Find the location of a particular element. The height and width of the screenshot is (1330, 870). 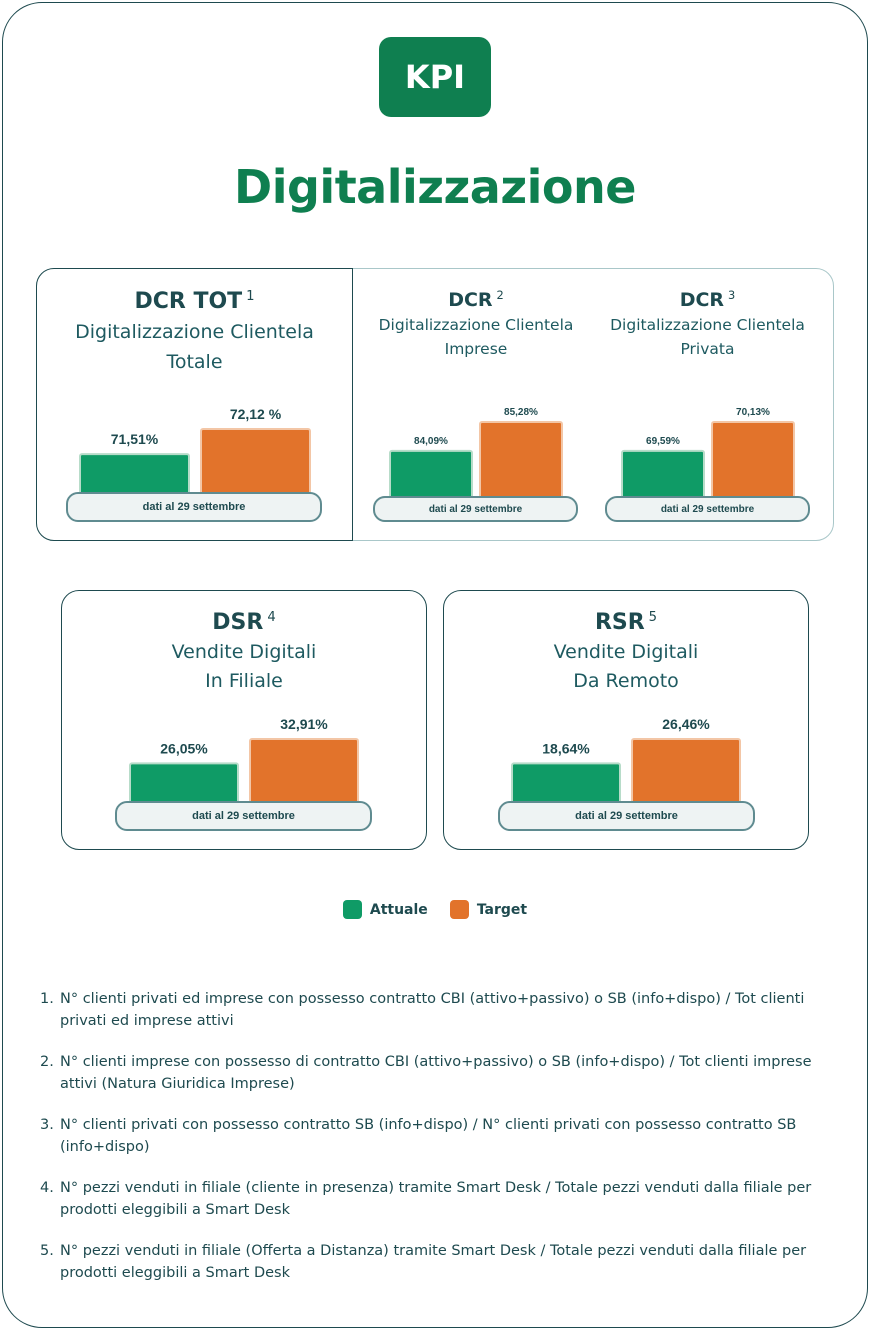

rsr-header: RSR 5 Vendite Digitali Da Remoto is located at coordinates (626, 652).